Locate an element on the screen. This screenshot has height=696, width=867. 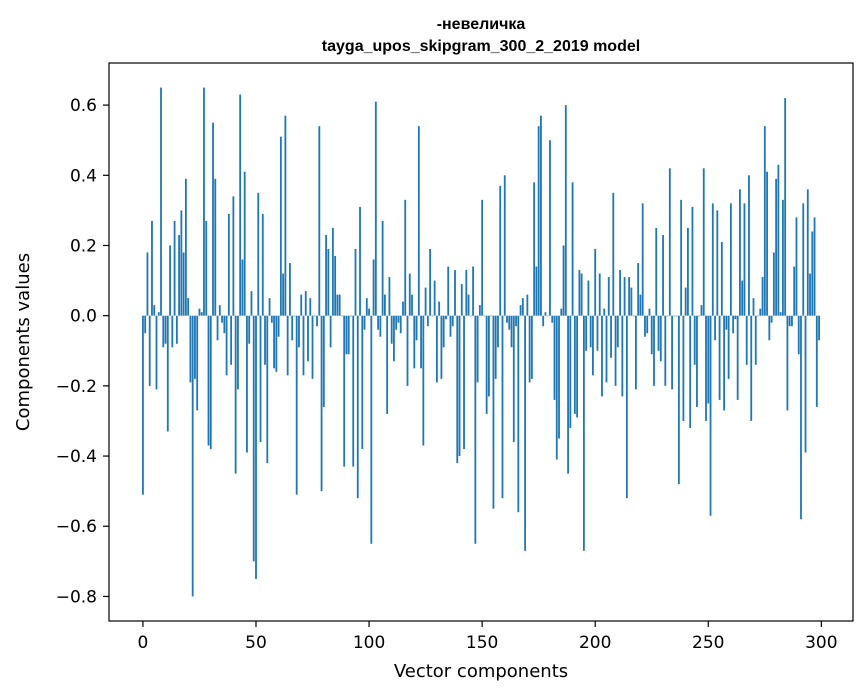
x-tick-label: 200 is located at coordinates (595, 643).